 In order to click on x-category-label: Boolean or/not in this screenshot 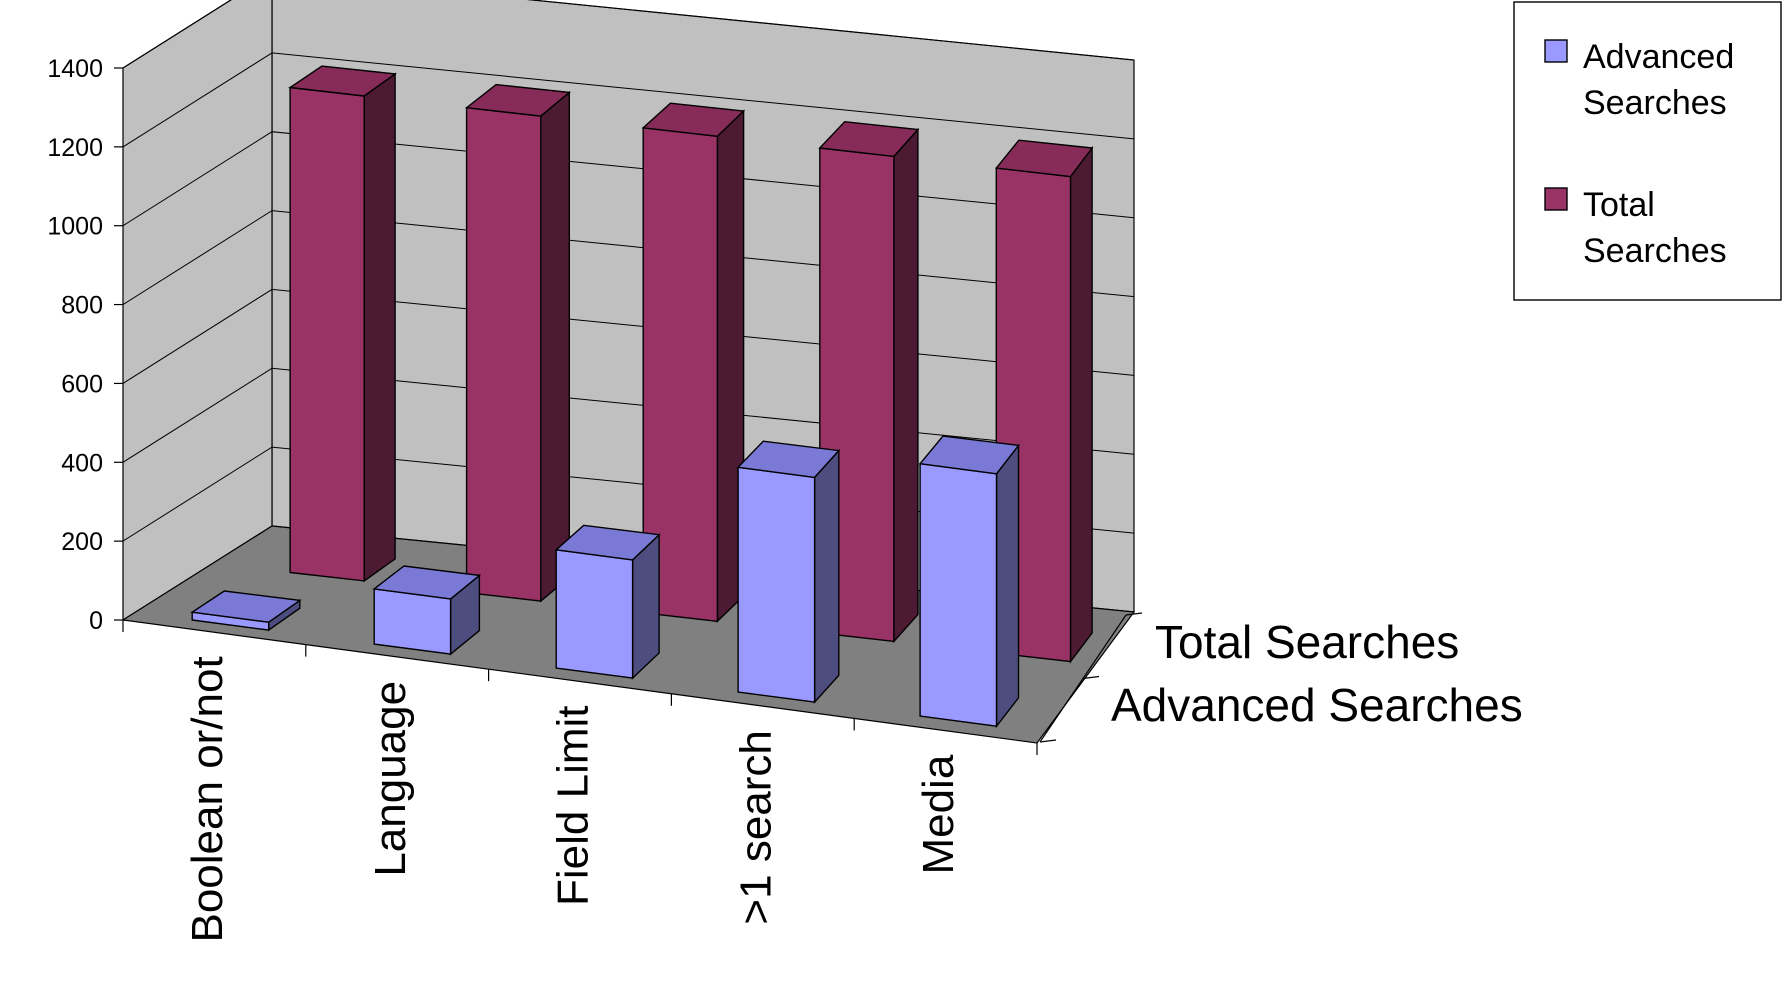, I will do `click(207, 799)`.